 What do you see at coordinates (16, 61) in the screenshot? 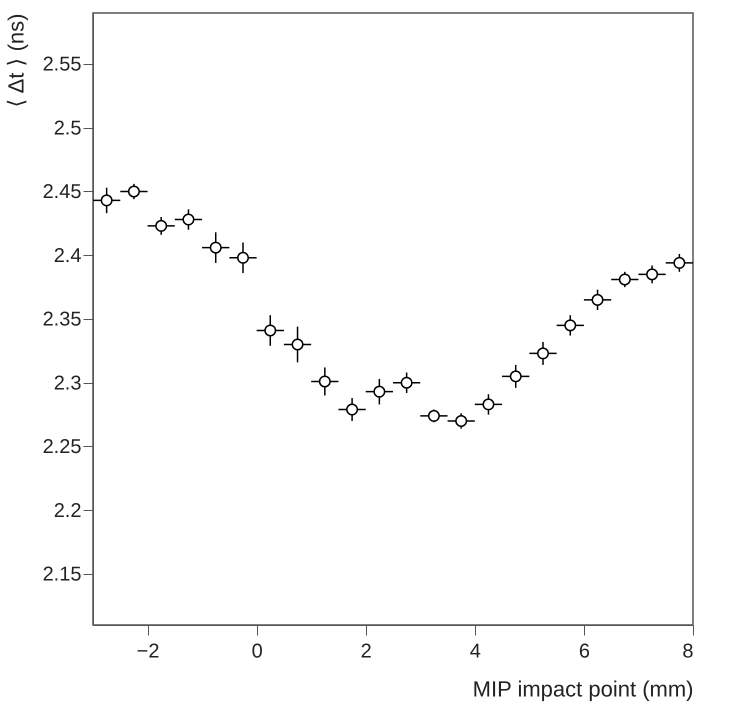
I see `y-axis-title: ⟨ Δt ⟩ (ns)` at bounding box center [16, 61].